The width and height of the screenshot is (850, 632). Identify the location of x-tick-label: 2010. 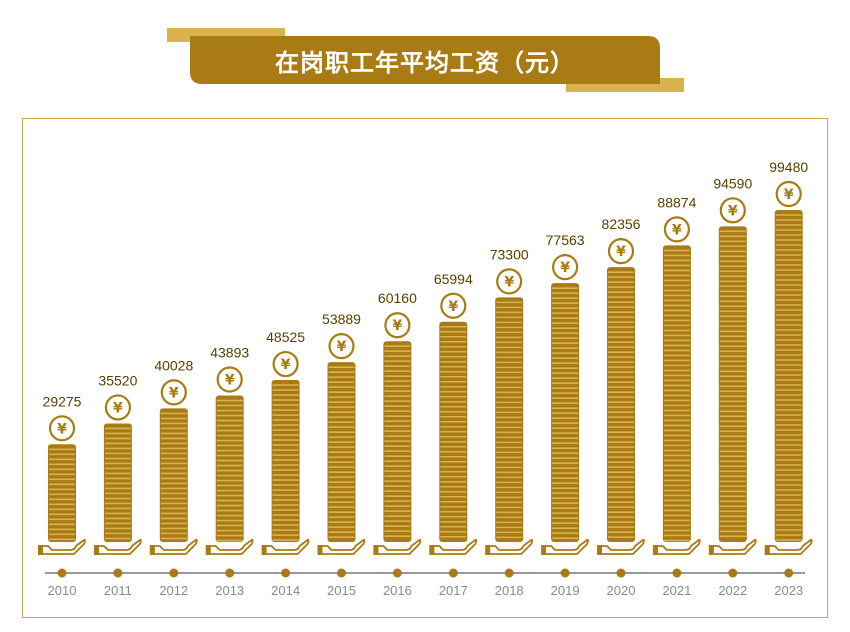
(62, 590).